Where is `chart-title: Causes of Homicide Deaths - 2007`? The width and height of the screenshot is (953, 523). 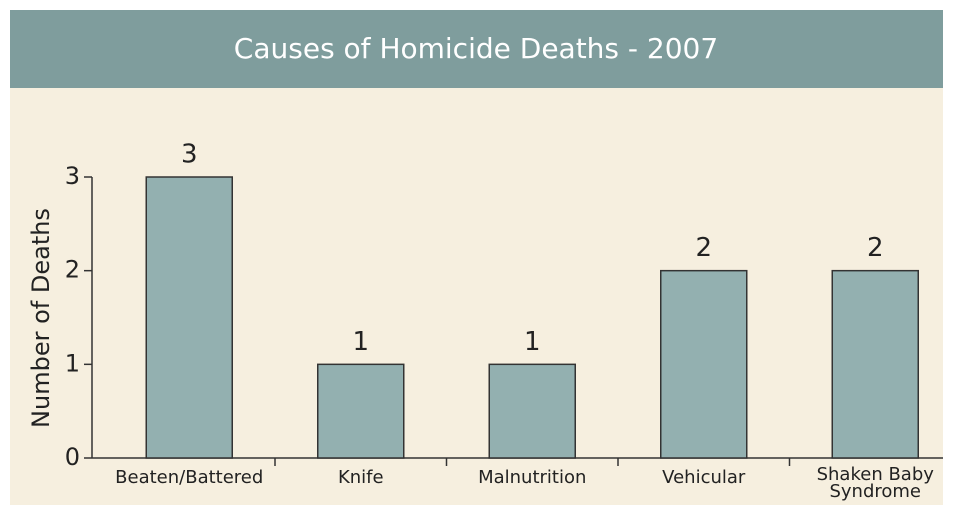 chart-title: Causes of Homicide Deaths - 2007 is located at coordinates (476, 48).